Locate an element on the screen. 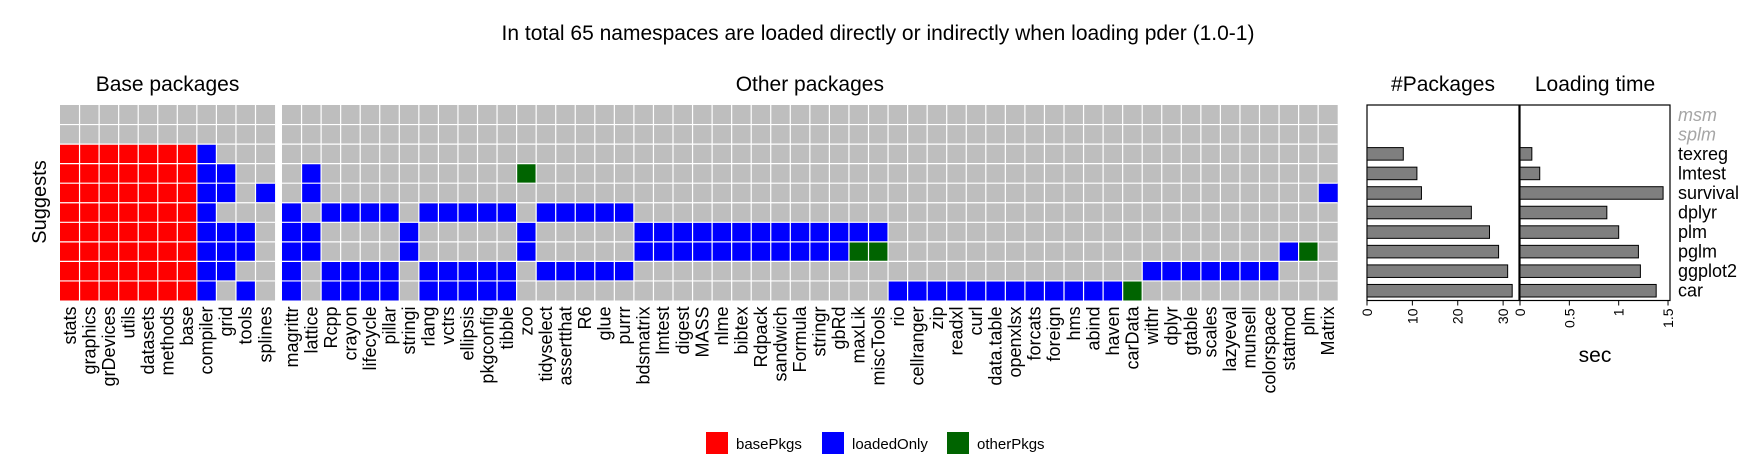 This screenshot has height=464, width=1755. package-label-datasets: datasets is located at coordinates (148, 341).